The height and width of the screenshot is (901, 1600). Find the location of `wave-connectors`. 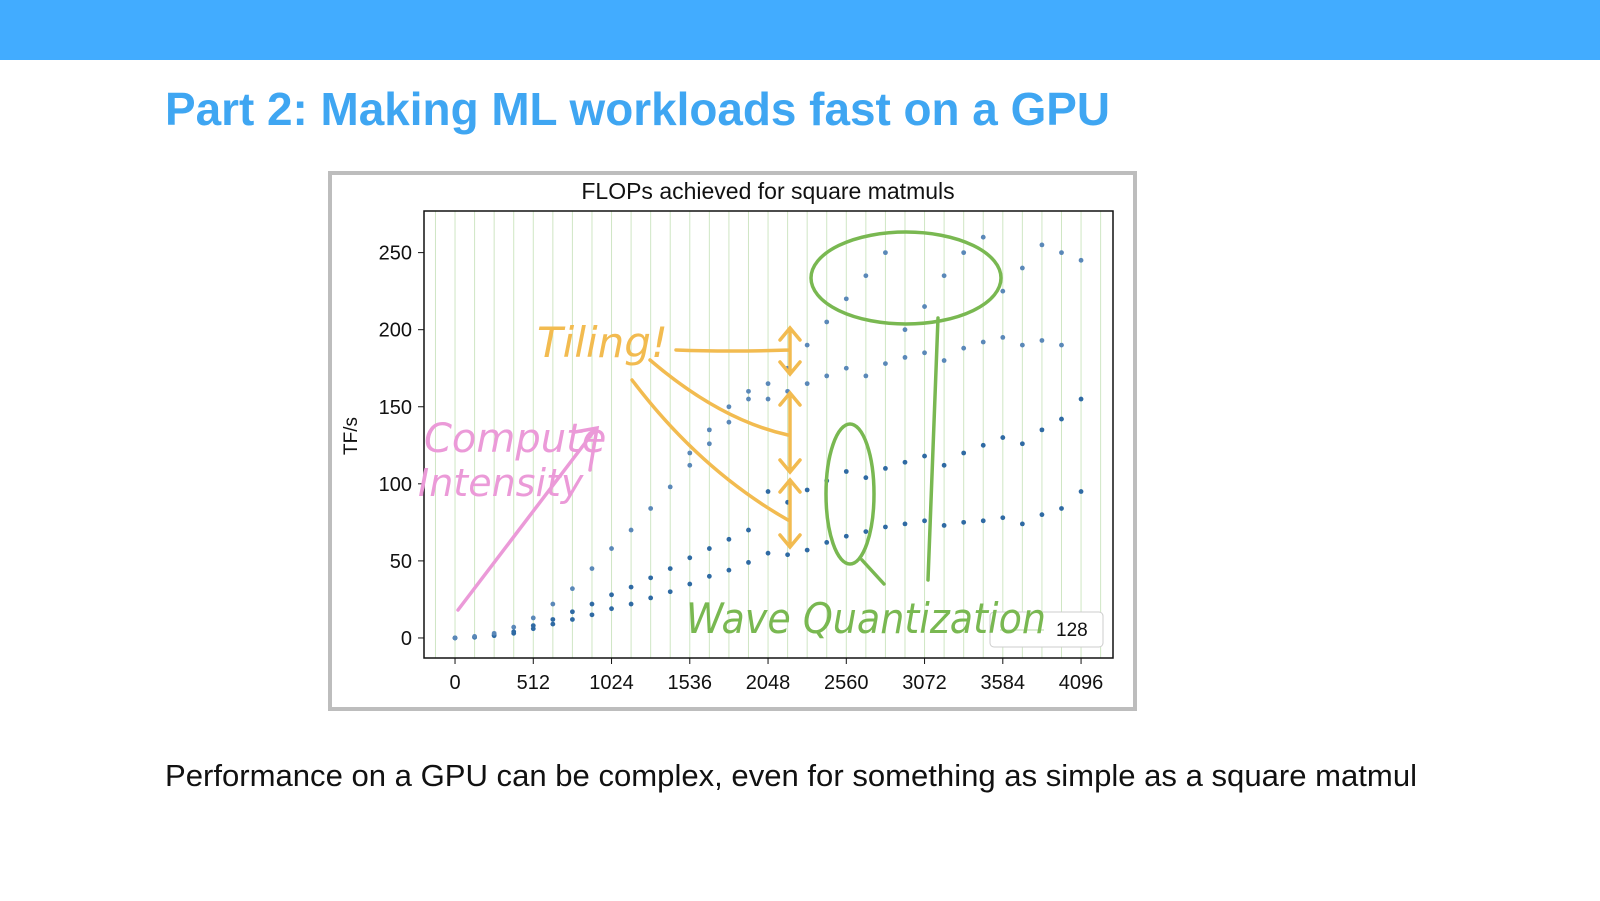

wave-connectors is located at coordinates (900, 451).